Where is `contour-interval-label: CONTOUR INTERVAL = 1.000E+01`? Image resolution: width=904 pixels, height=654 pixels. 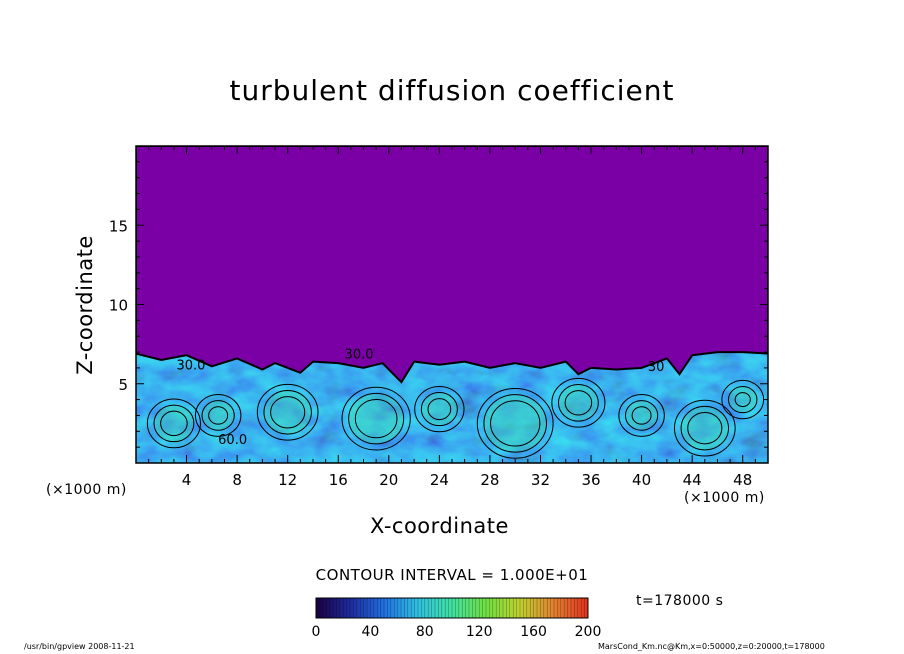
contour-interval-label: CONTOUR INTERVAL = 1.000E+01 is located at coordinates (452, 575).